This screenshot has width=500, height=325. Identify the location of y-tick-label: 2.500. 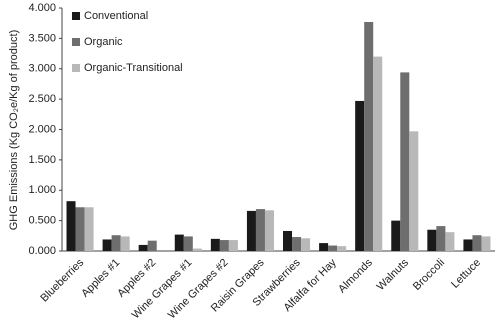
(42, 99).